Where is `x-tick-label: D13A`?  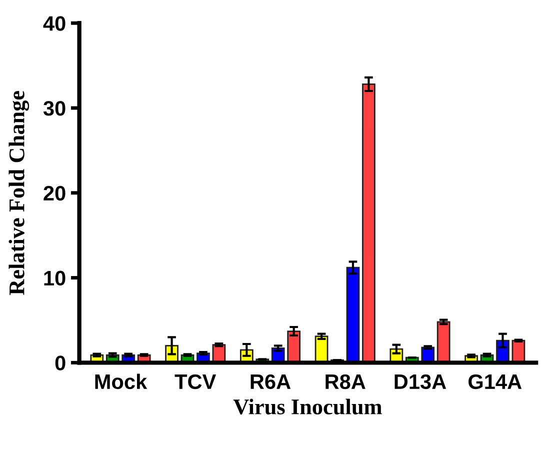 x-tick-label: D13A is located at coordinates (420, 382).